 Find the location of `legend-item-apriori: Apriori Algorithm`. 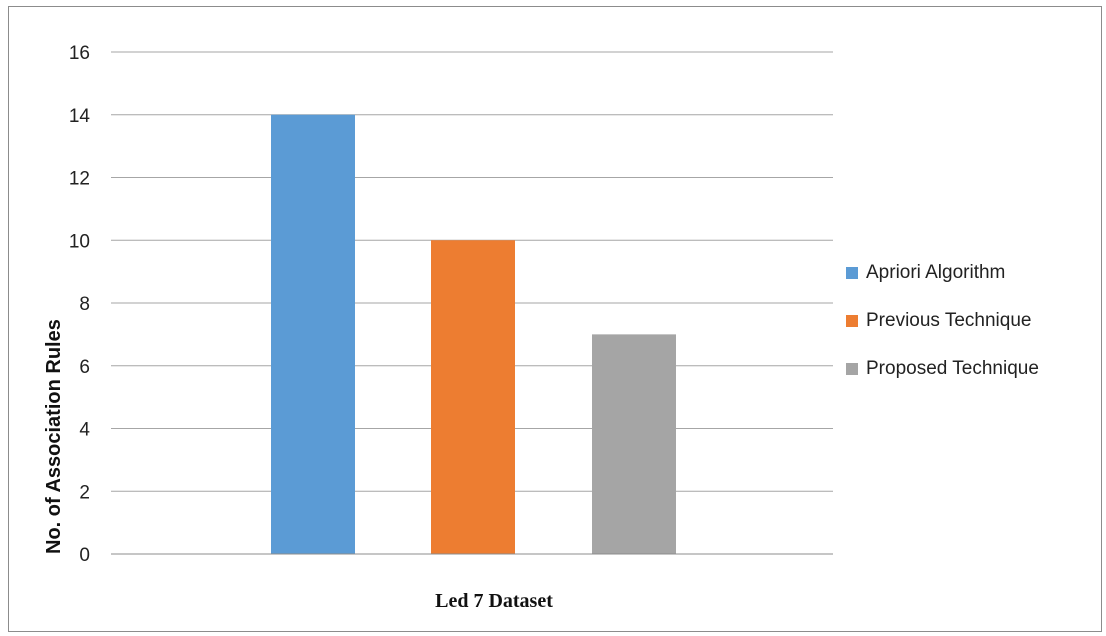

legend-item-apriori: Apriori Algorithm is located at coordinates (925, 273).